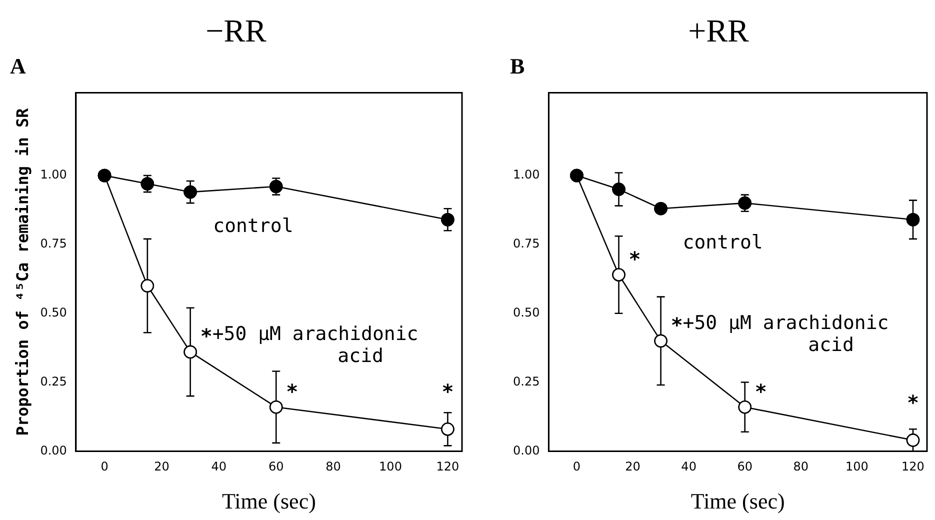 The height and width of the screenshot is (520, 935). I want to click on y-axis-title: Proportion of ⁴⁵Ca remaining in SR, so click(22, 272).